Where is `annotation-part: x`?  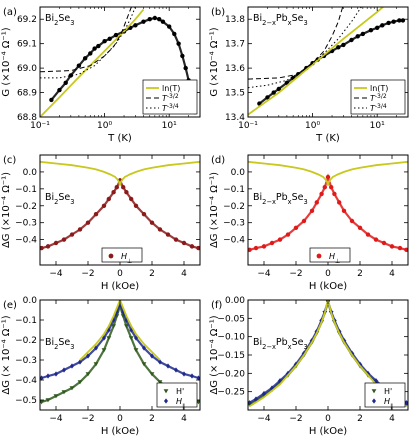 annotation-part: x is located at coordinates (290, 347).